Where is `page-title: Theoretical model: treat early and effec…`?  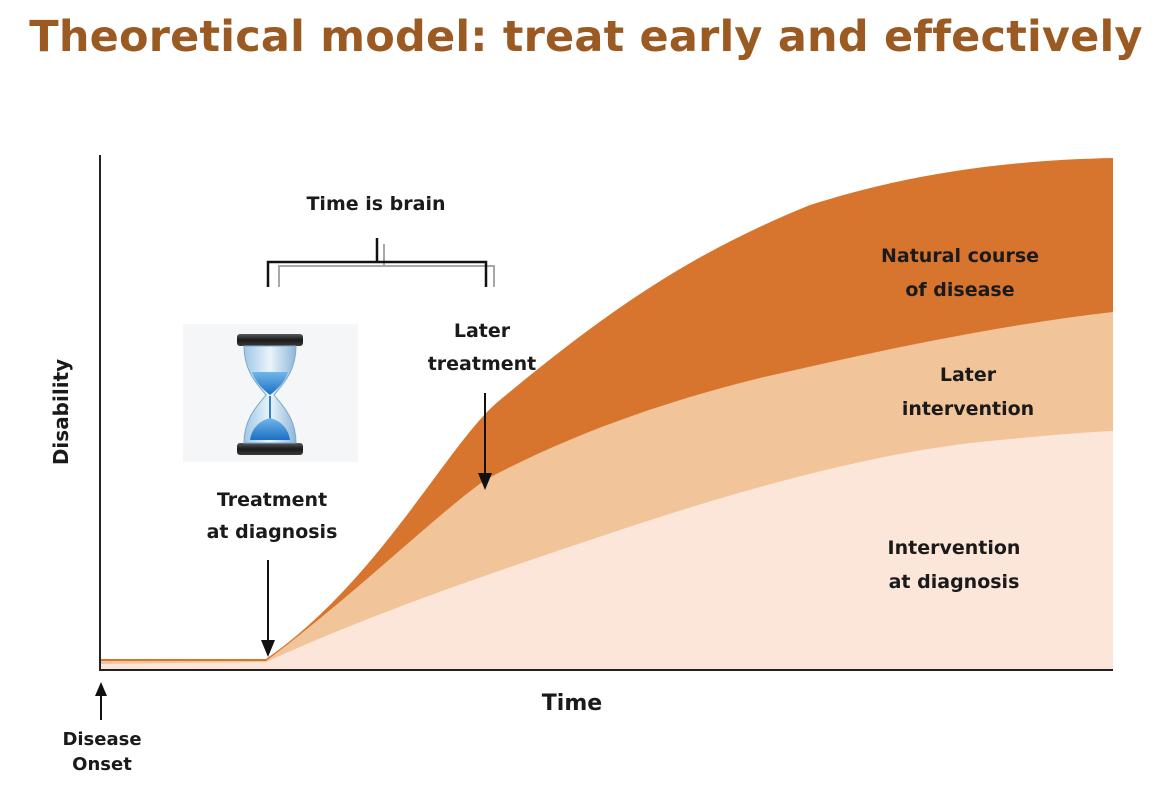 page-title: Theoretical model: treat early and effec… is located at coordinates (586, 37).